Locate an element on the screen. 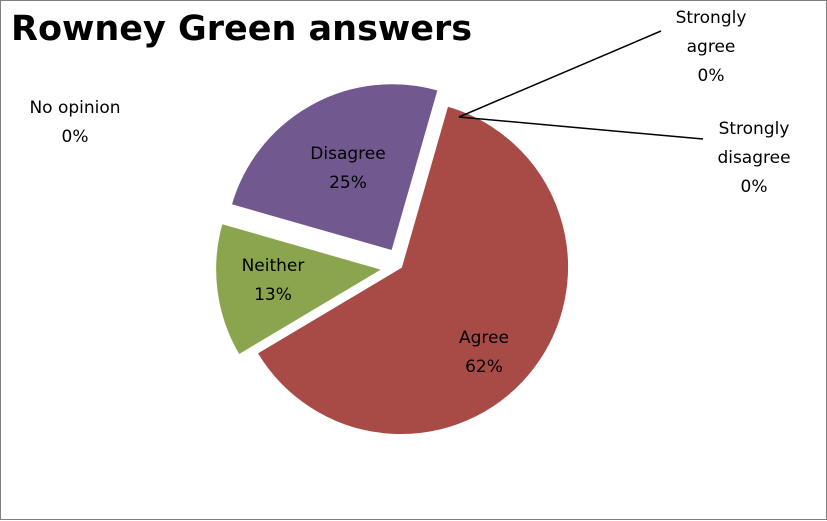 The height and width of the screenshot is (521, 827). data-label-disagree: Disagree 25% is located at coordinates (347, 168).